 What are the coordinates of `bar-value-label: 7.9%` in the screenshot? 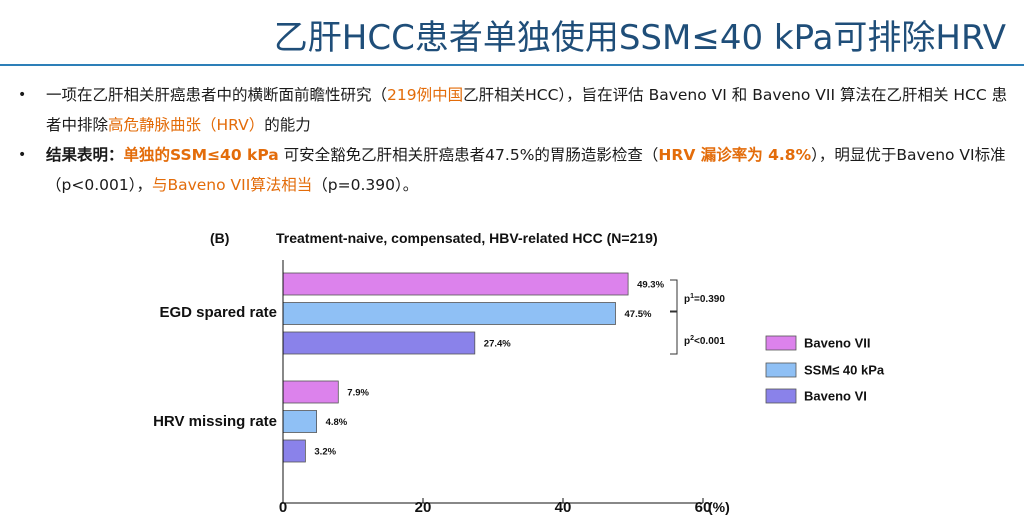 It's located at (358, 393).